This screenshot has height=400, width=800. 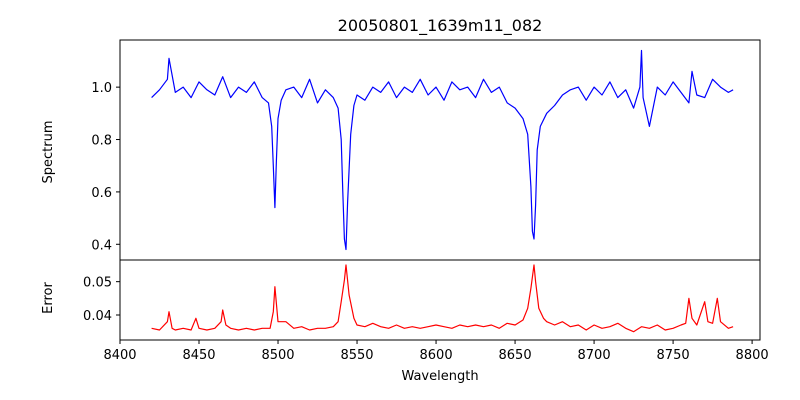 What do you see at coordinates (119, 355) in the screenshot?
I see `x-tick-label: 8400` at bounding box center [119, 355].